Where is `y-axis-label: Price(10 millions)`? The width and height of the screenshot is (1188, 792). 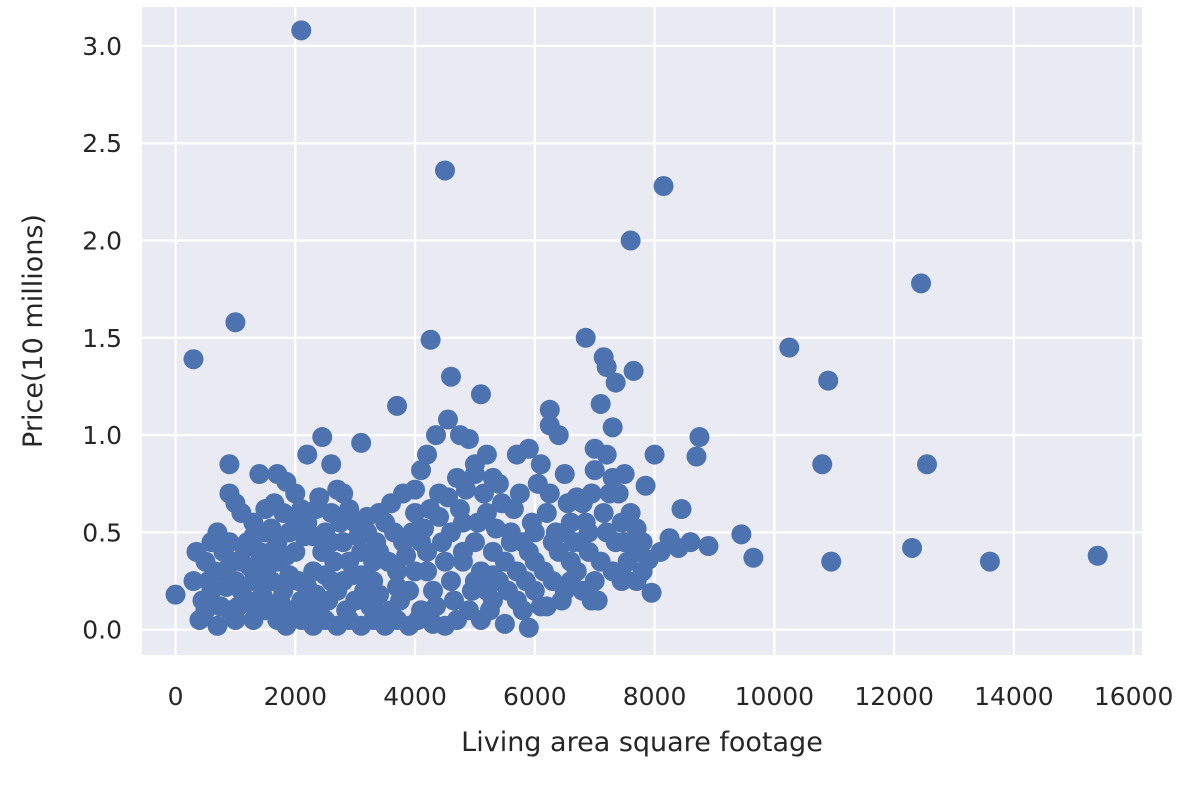 y-axis-label: Price(10 millions) is located at coordinates (33, 331).